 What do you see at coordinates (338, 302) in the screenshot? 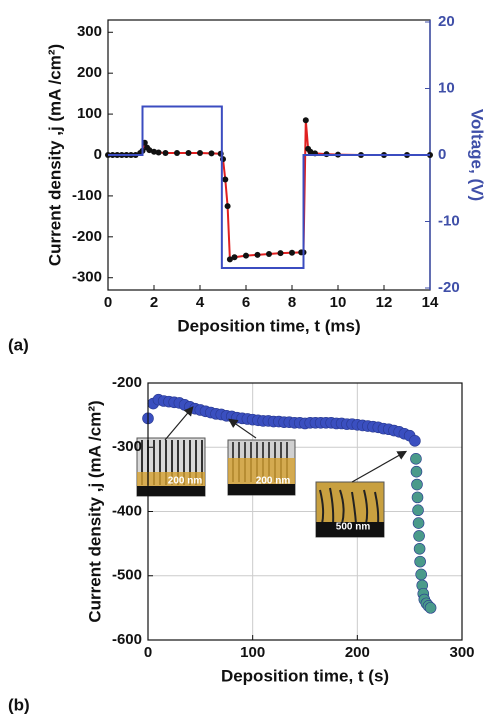
I see `x-tick-label: 10` at bounding box center [338, 302].